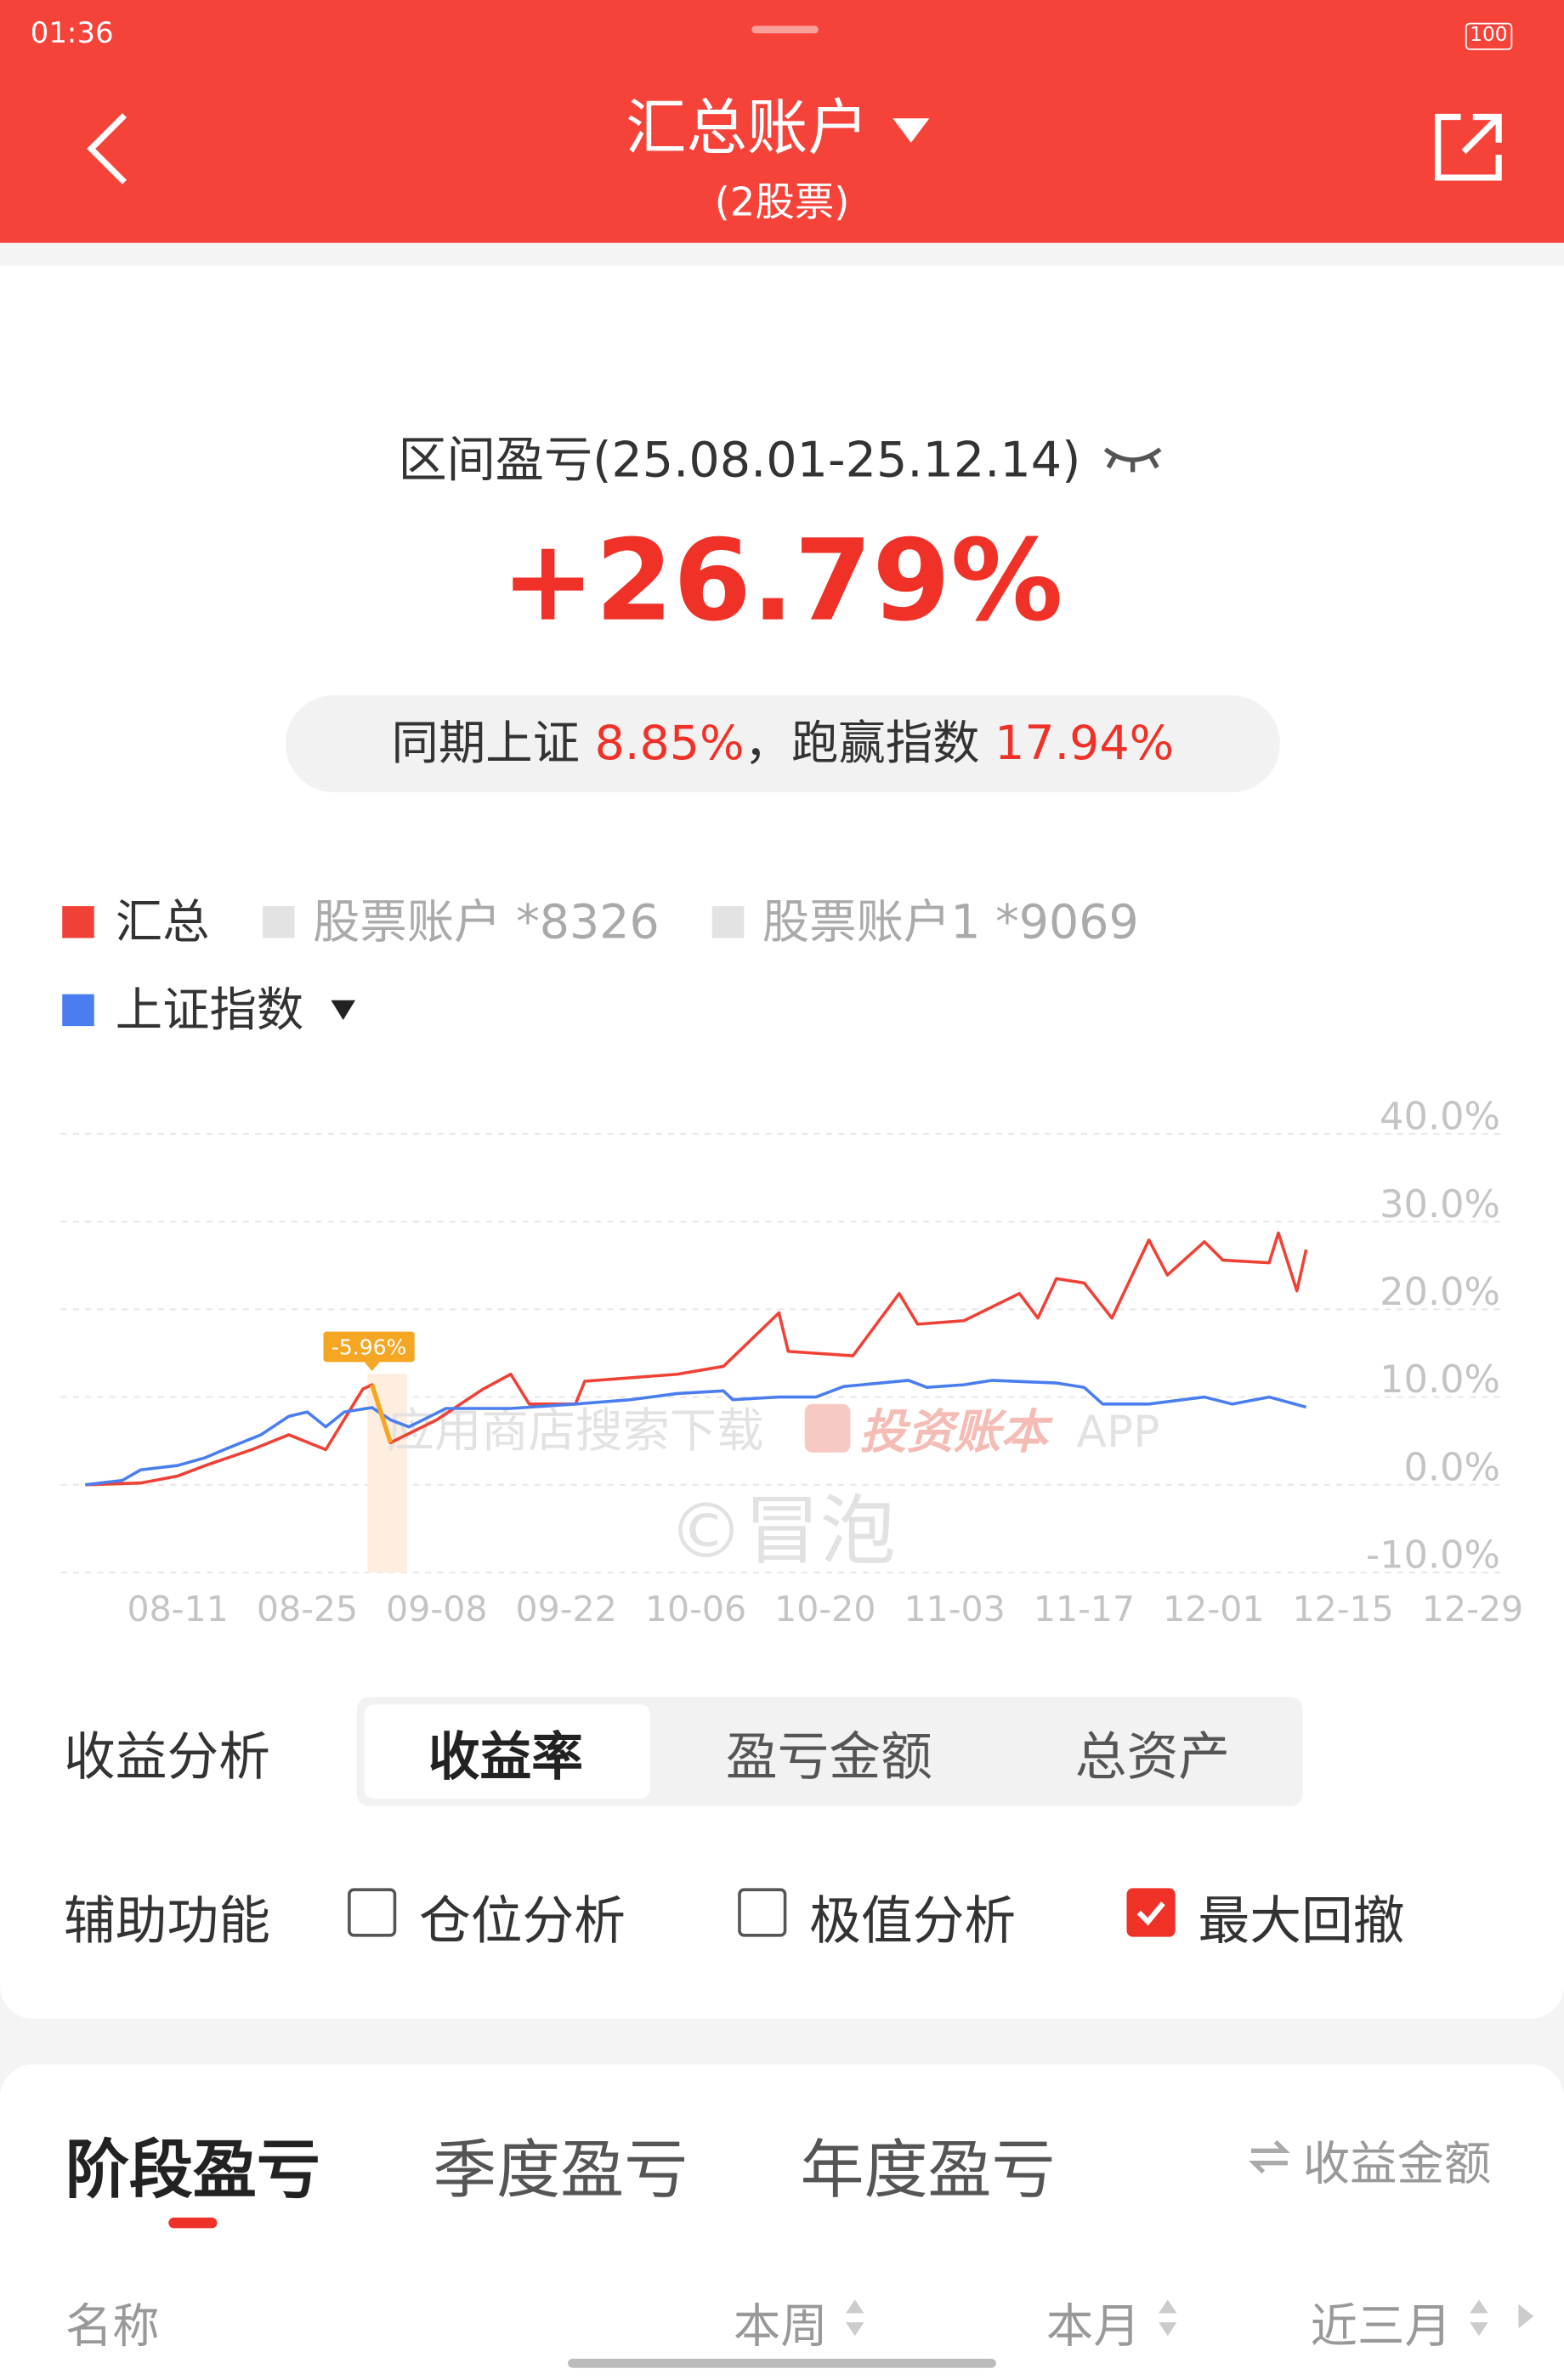 The height and width of the screenshot is (2380, 1564). I want to click on drawdown-pointer, so click(372, 1367).